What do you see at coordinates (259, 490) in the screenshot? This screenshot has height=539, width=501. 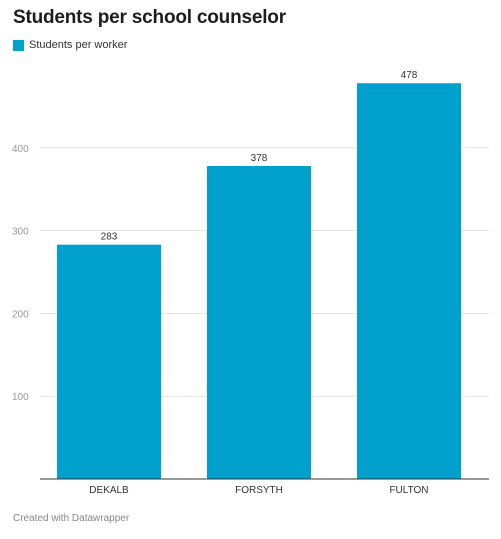 I see `x-tick-label: FORSYTH` at bounding box center [259, 490].